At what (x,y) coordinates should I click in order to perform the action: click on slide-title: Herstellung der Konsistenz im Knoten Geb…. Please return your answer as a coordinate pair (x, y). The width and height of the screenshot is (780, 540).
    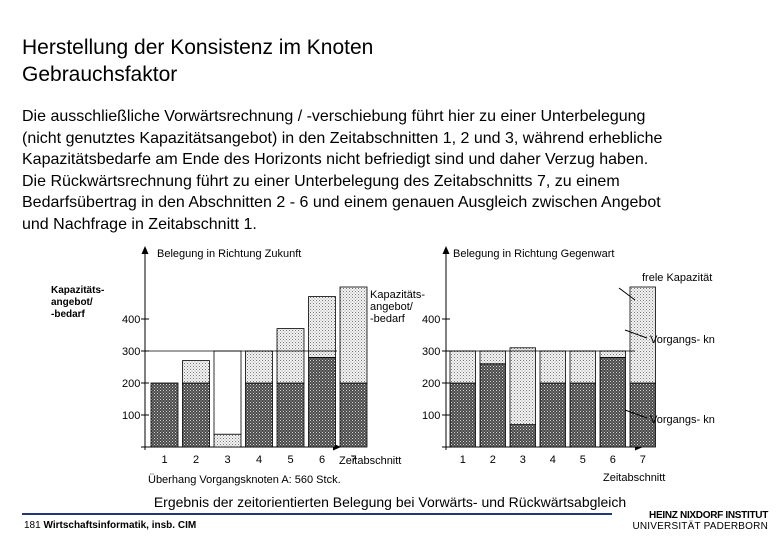
    Looking at the image, I should click on (197, 61).